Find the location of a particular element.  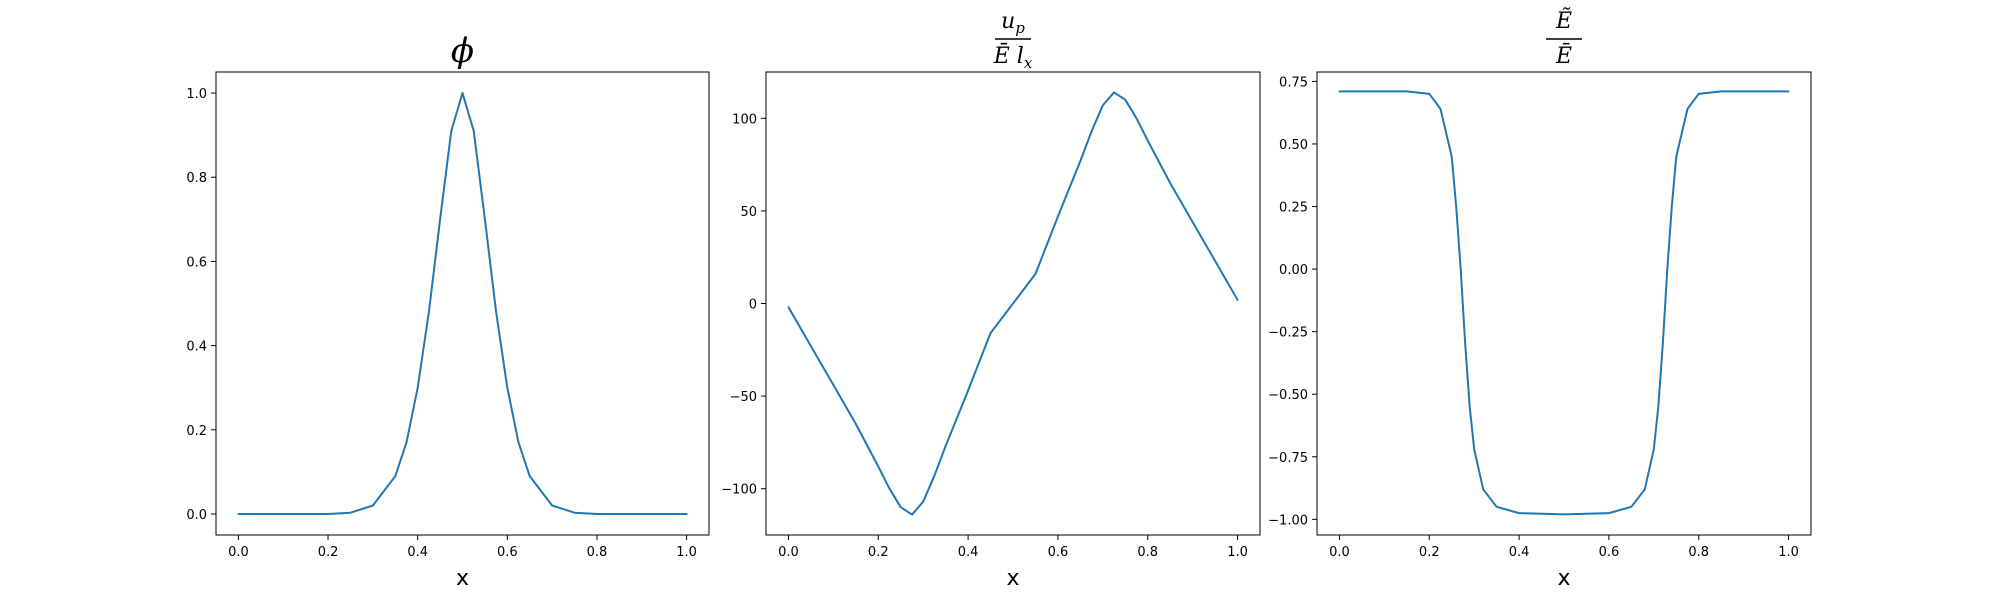

title-numerator: up is located at coordinates (1013, 23).